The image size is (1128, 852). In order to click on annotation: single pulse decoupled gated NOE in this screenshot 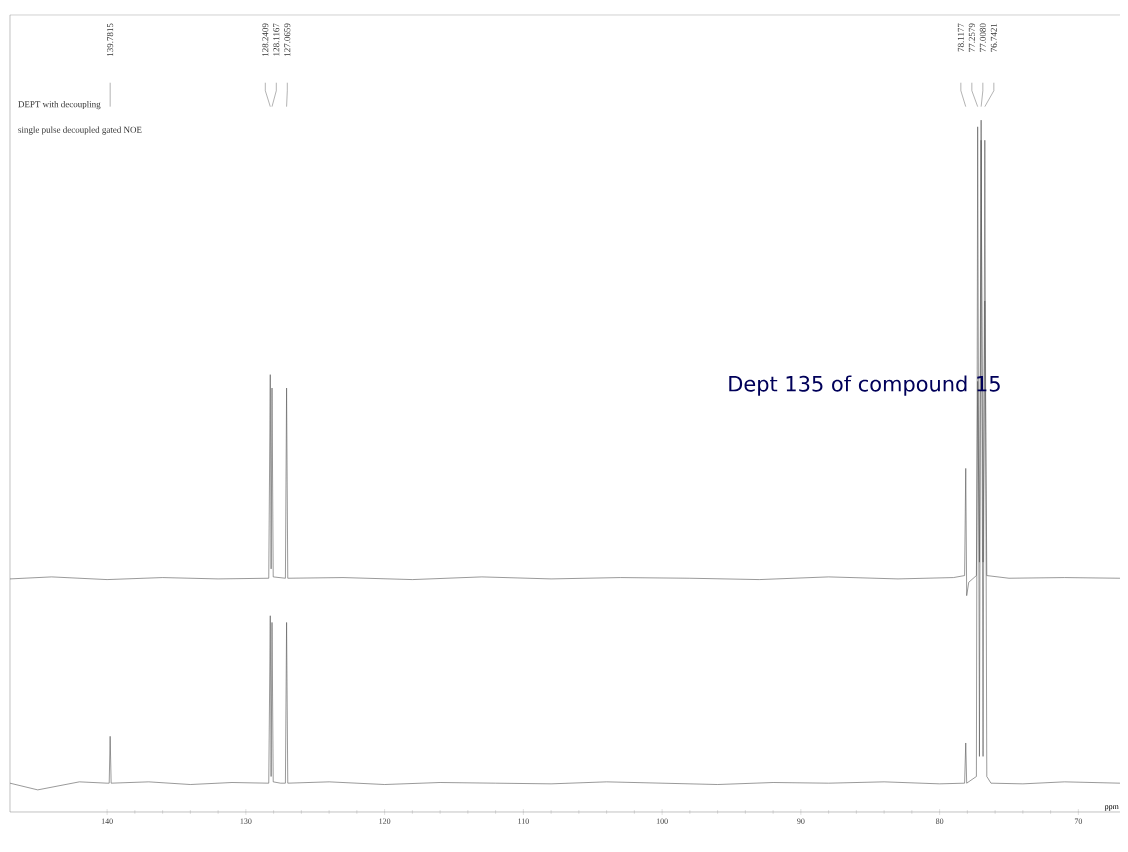, I will do `click(80, 130)`.